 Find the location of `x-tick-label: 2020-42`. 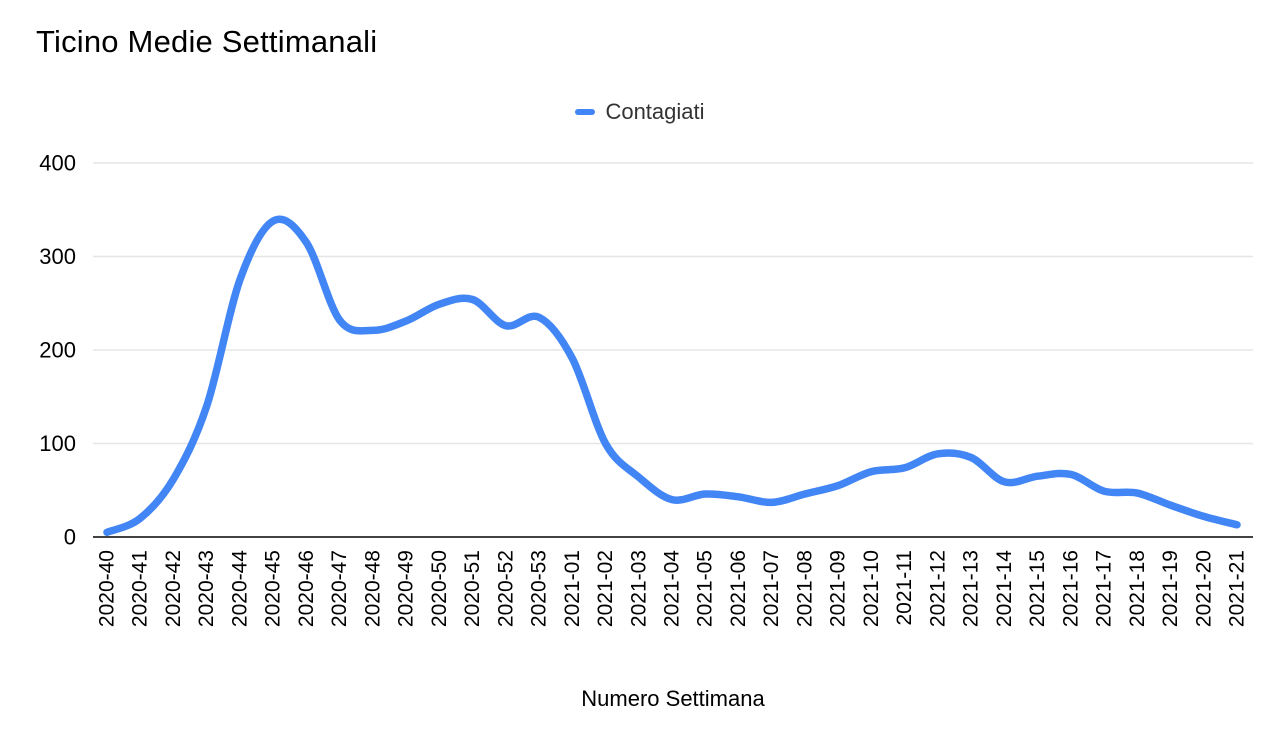

x-tick-label: 2020-42 is located at coordinates (173, 588).